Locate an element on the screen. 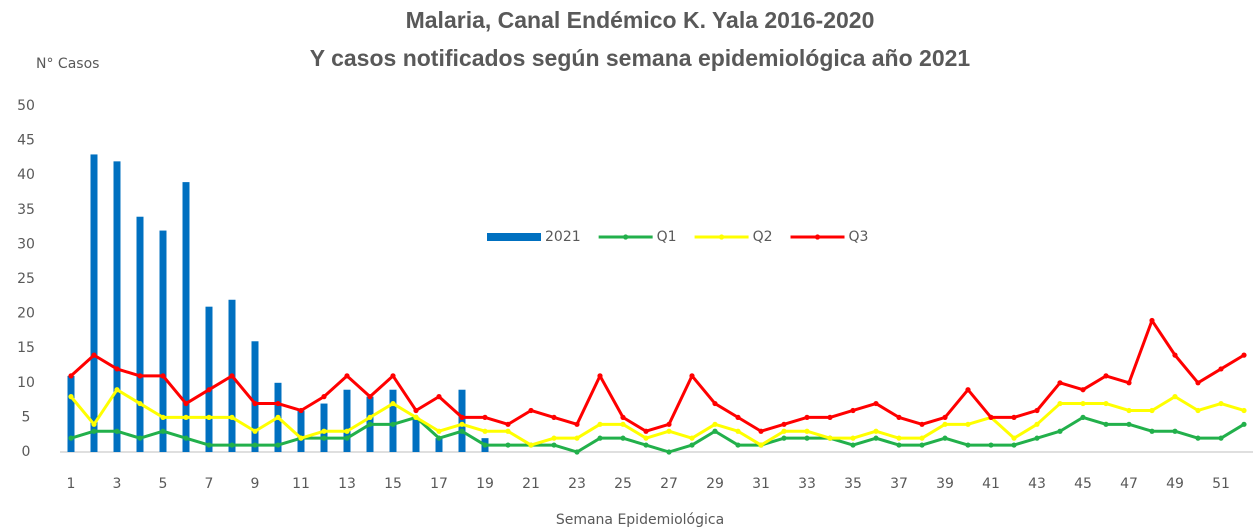 The width and height of the screenshot is (1253, 530). y-tick-label: 5 is located at coordinates (26, 417).